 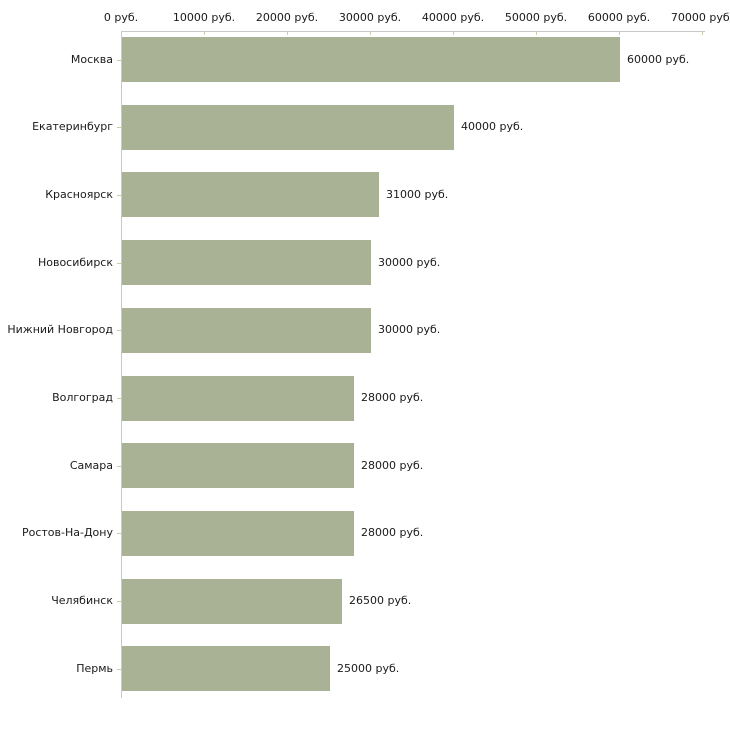 What do you see at coordinates (287, 17) in the screenshot?
I see `x-axis-tick-label: 20000 руб.` at bounding box center [287, 17].